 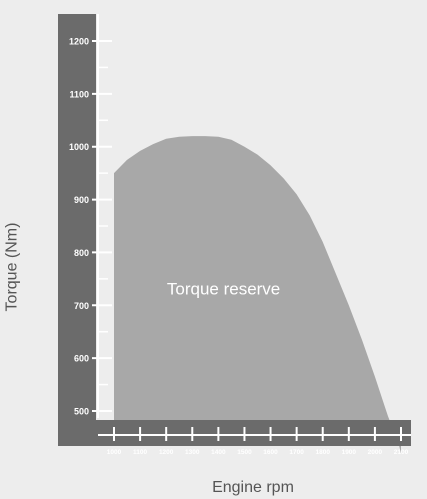 I want to click on x-tick-label: 1300, so click(x=192, y=452).